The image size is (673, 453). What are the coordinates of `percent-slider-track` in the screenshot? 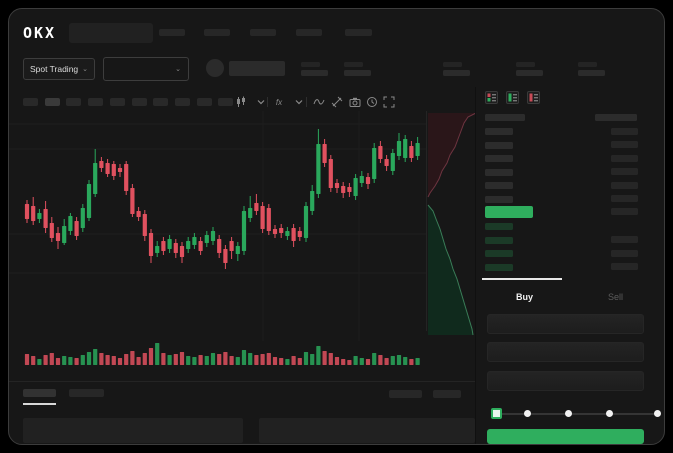 It's located at (575, 414).